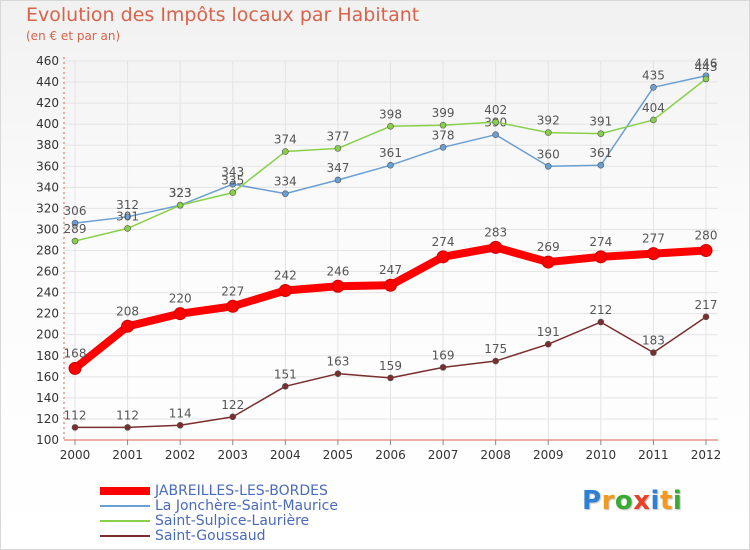  I want to click on y-tick-label: 300, so click(47, 229).